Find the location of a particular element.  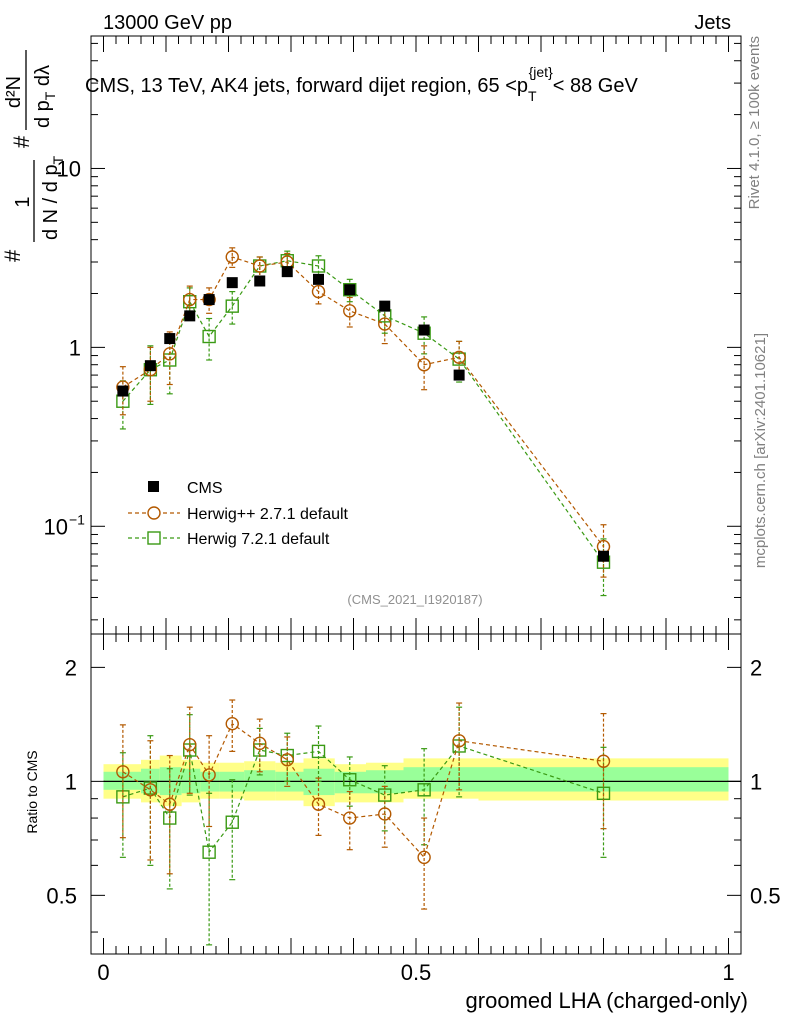

ylabel-hash-1: # is located at coordinates (12, 255).